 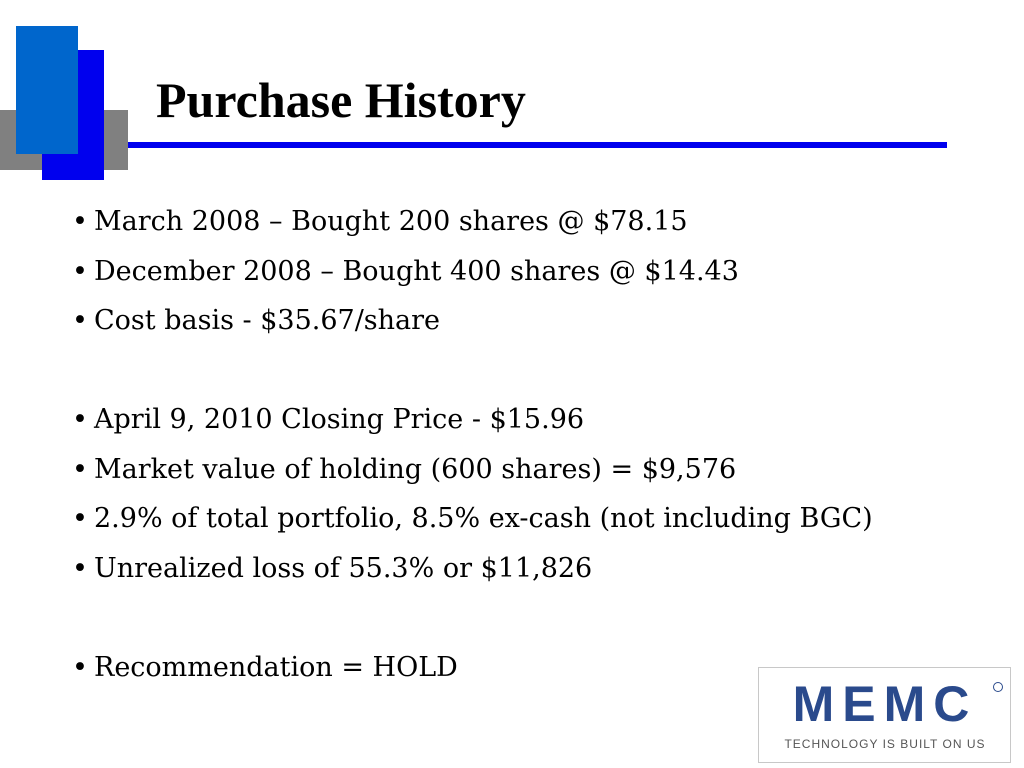 I want to click on bullet-item: • Cost basis - $35.67/share, so click(x=522, y=321).